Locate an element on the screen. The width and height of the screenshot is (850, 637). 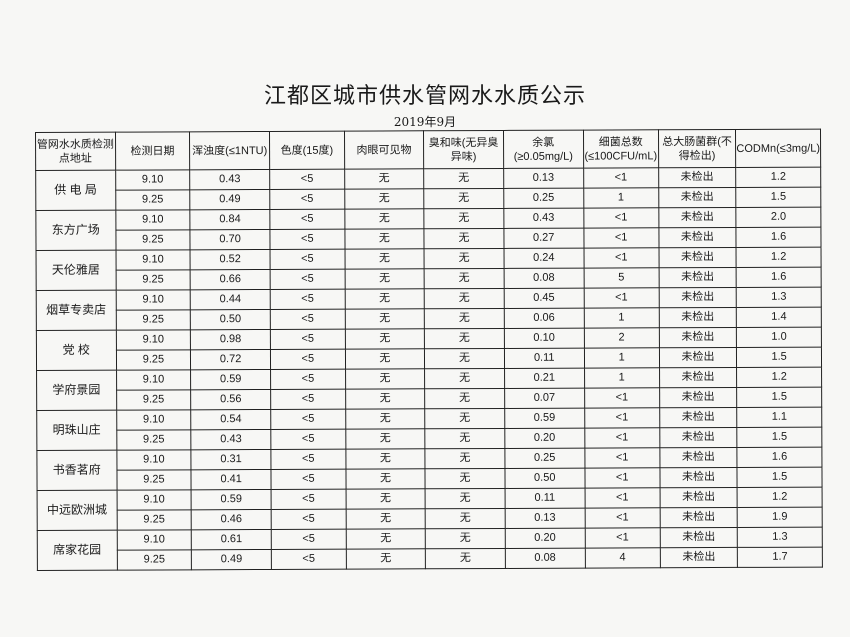
table-row: 9.25 0.50 <5 无无 0.06 1 未检出 1.4 is located at coordinates (429, 319).